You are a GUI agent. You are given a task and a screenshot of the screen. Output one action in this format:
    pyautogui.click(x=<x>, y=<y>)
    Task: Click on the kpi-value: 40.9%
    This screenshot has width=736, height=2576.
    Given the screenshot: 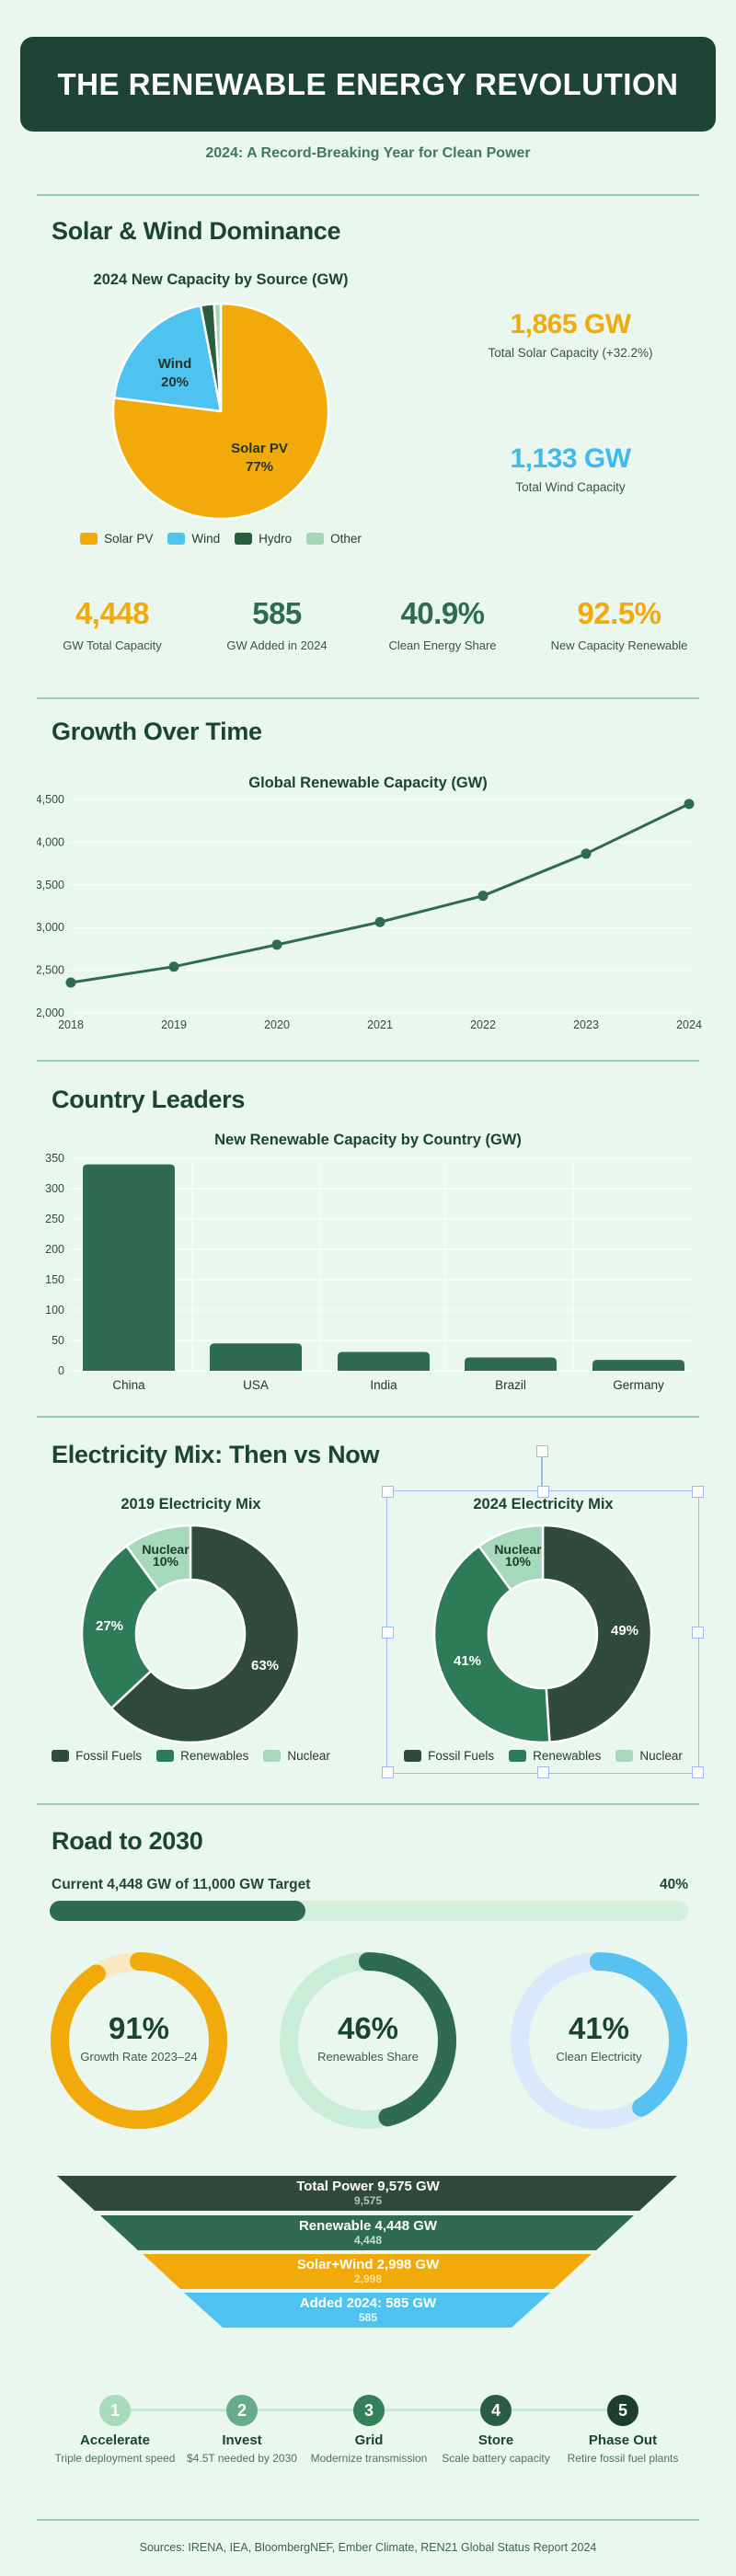 What is the action you would take?
    pyautogui.click(x=442, y=613)
    